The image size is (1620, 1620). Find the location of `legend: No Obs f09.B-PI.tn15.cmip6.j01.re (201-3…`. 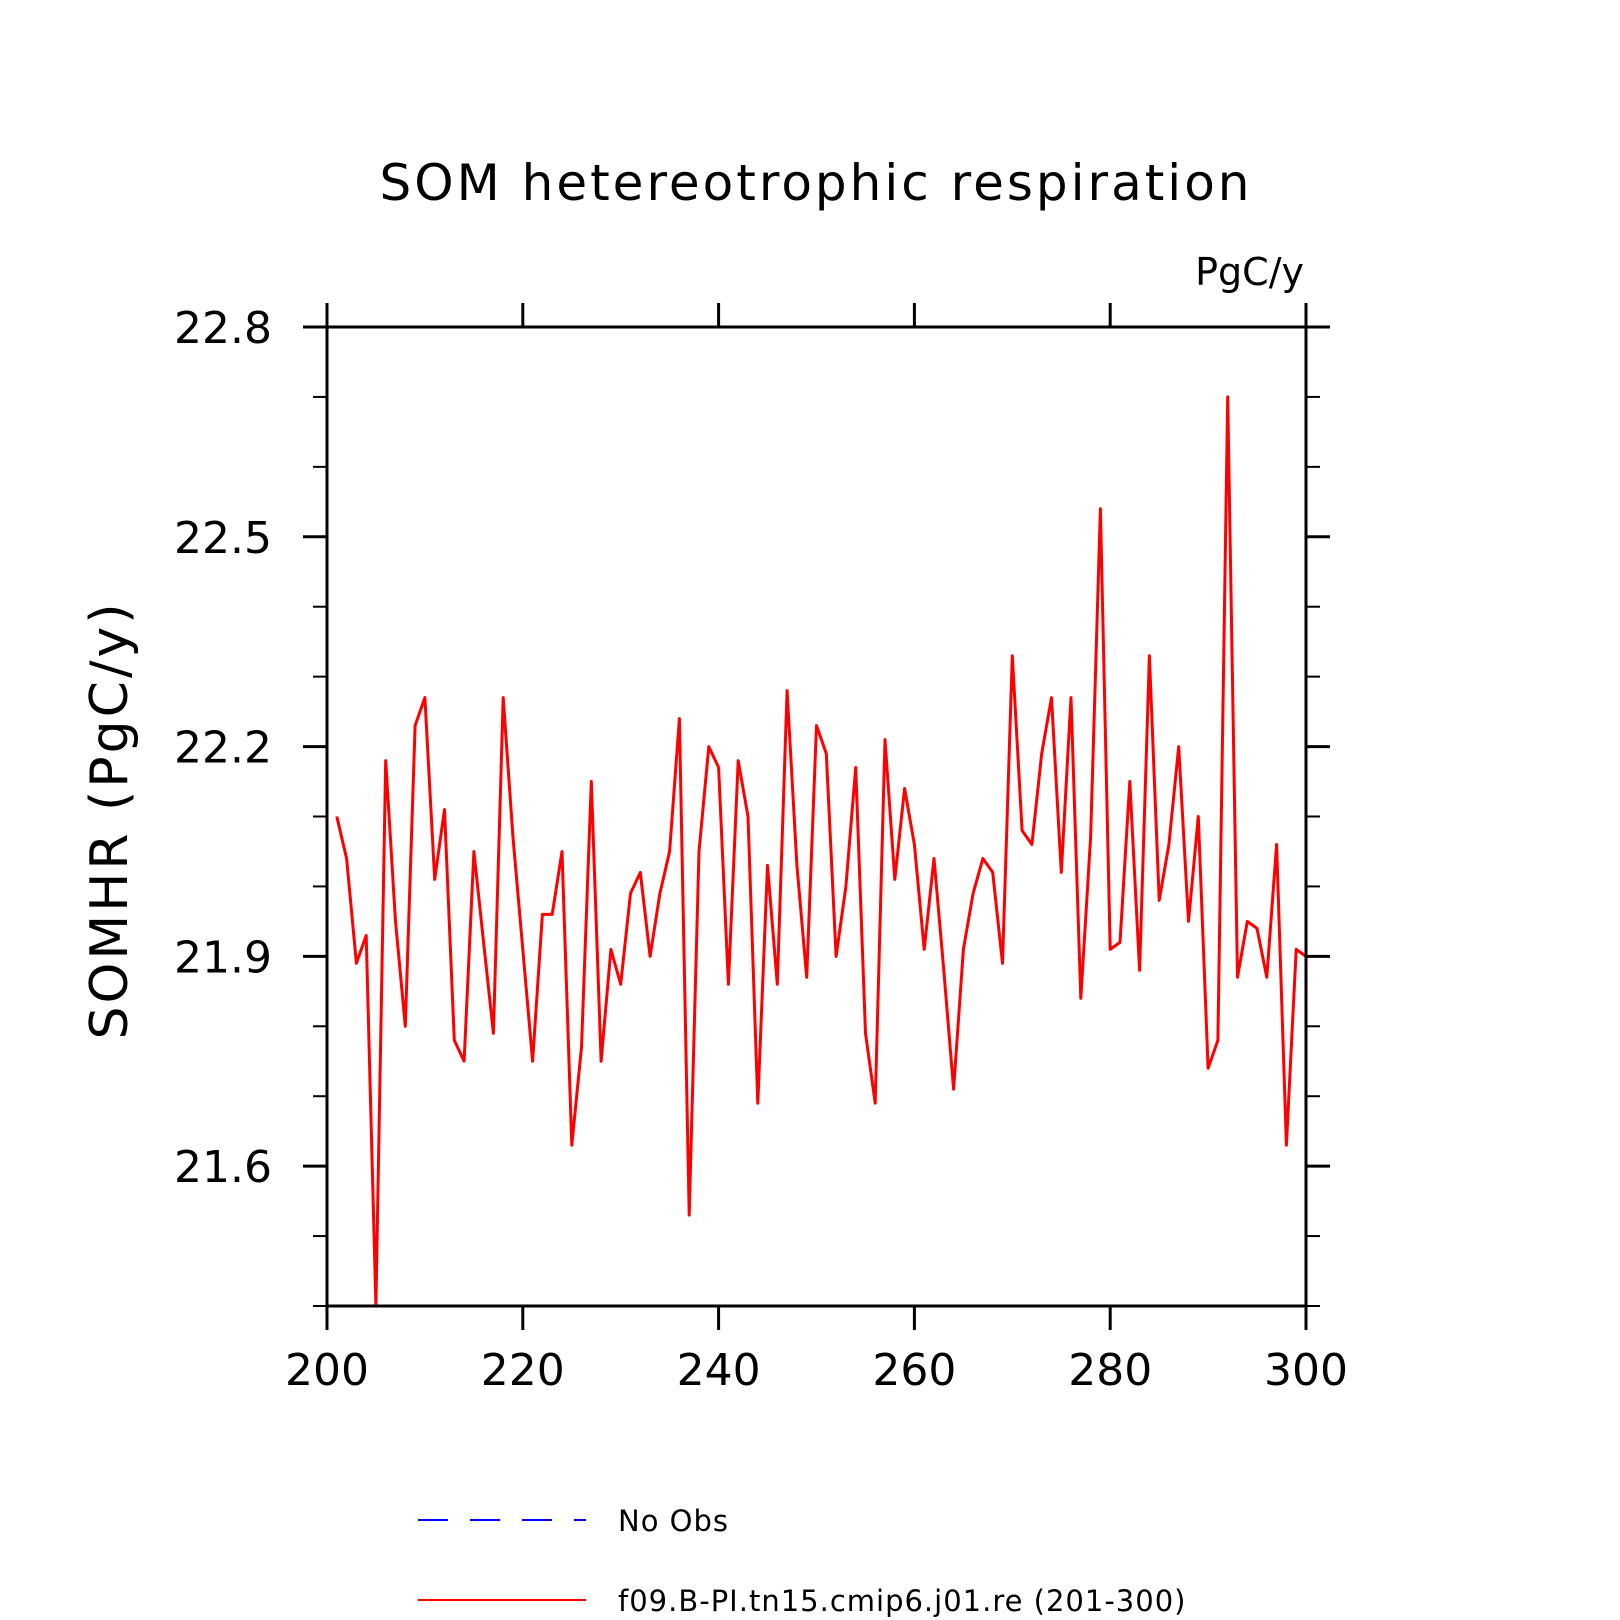

legend: No Obs f09.B-PI.tn15.cmip6.j01.re (201-3… is located at coordinates (802, 1561).